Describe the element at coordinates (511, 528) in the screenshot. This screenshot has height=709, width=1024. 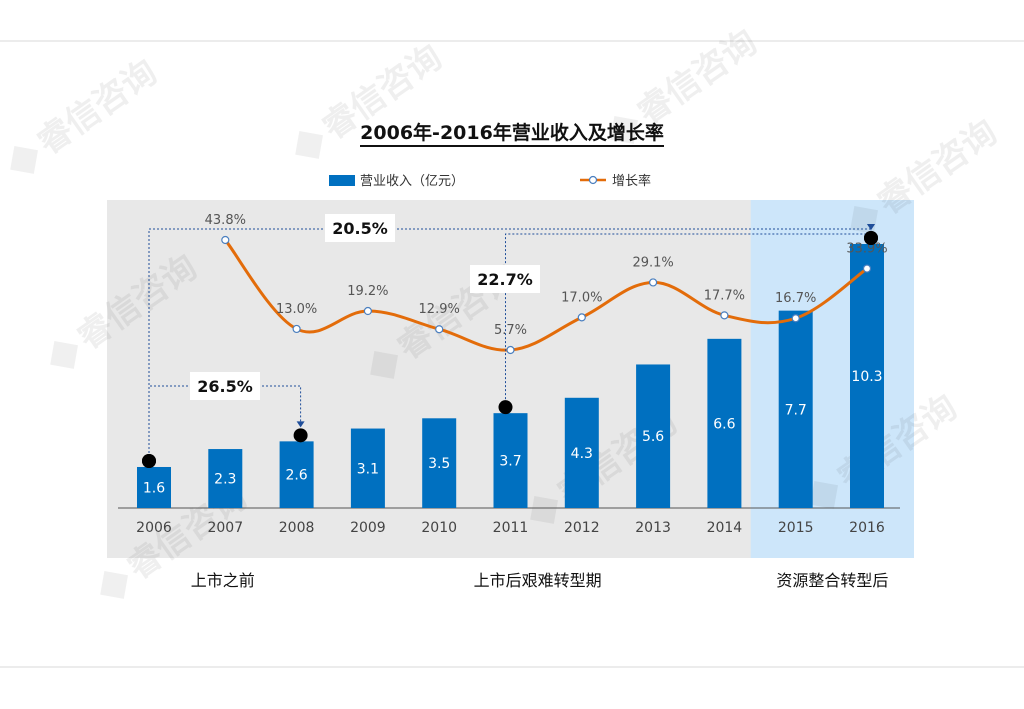
I see `x-tick-label: 2011` at that location.